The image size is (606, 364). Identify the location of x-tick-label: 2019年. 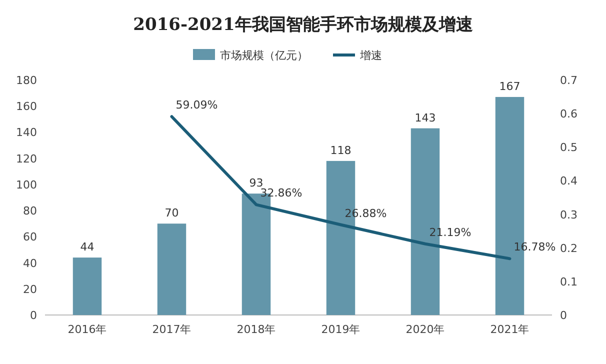
(340, 329).